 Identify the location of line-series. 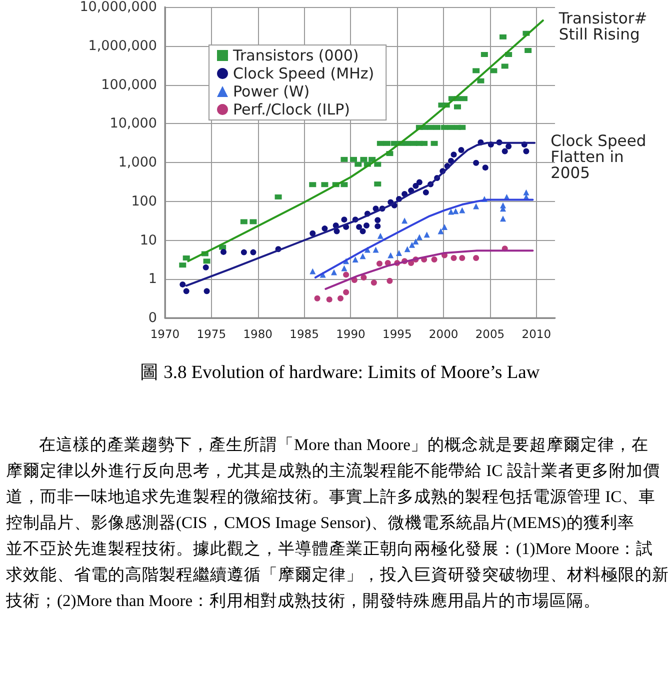
(429, 270).